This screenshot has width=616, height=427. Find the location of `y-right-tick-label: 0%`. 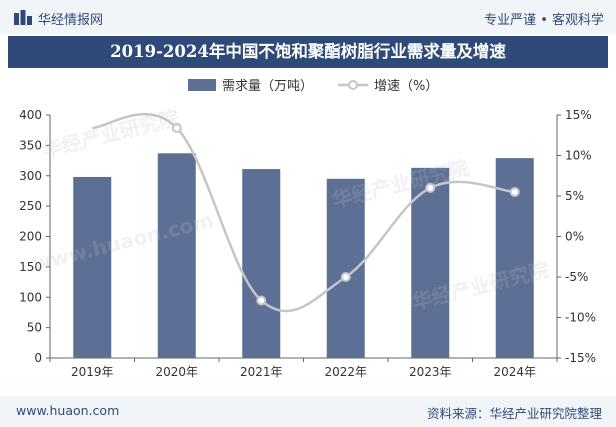

y-right-tick-label: 0% is located at coordinates (574, 237).